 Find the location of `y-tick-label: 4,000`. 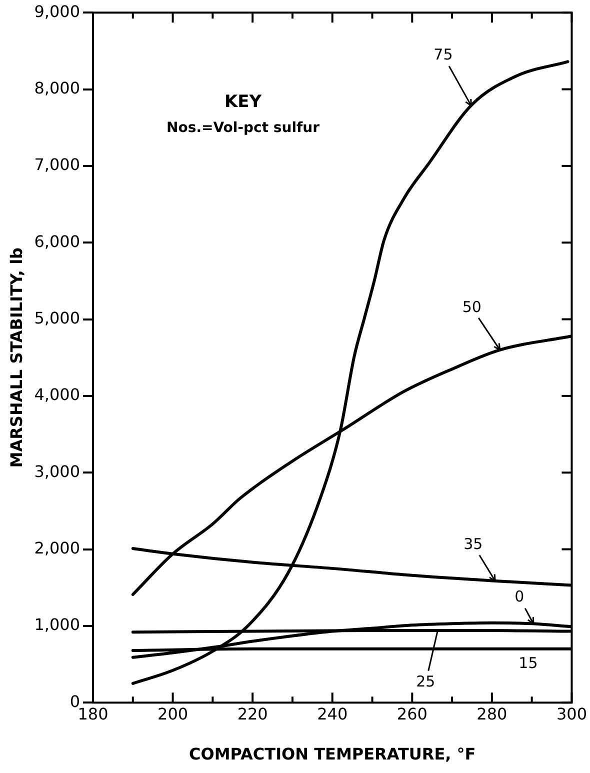

y-tick-label: 4,000 is located at coordinates (57, 394).